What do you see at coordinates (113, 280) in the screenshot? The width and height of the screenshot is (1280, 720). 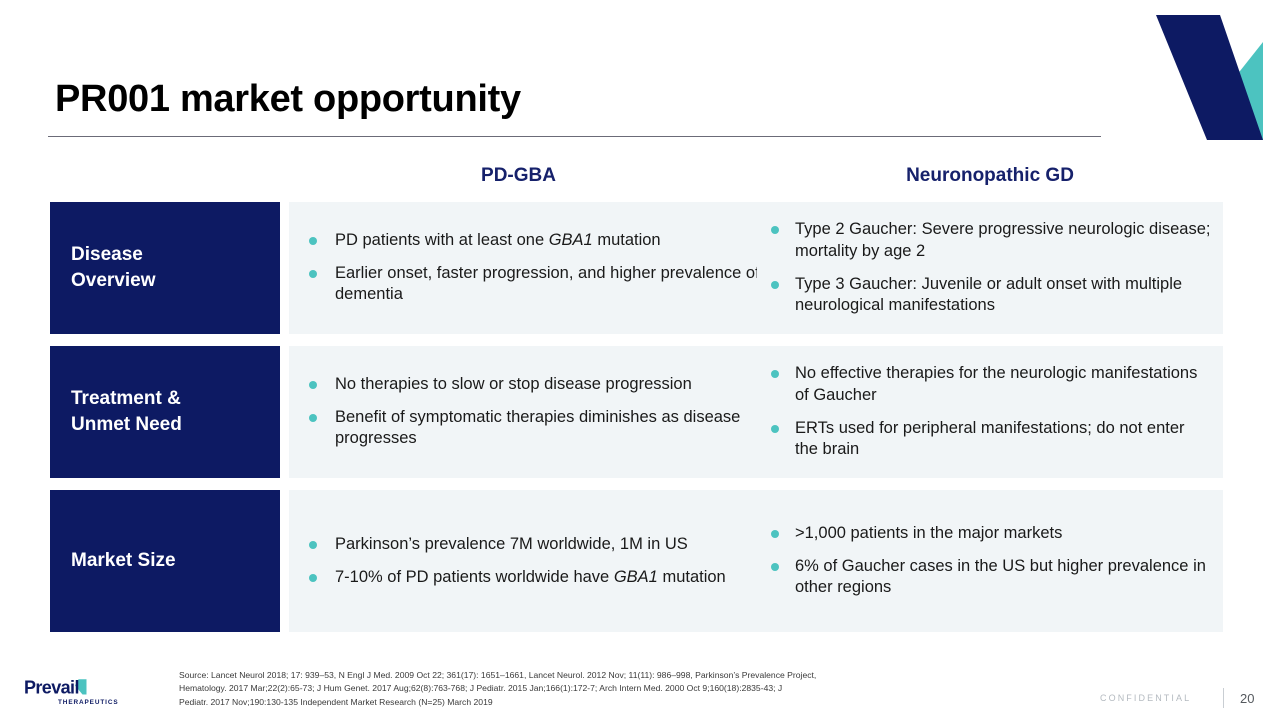 I see `row-label-line2: Overview` at bounding box center [113, 280].